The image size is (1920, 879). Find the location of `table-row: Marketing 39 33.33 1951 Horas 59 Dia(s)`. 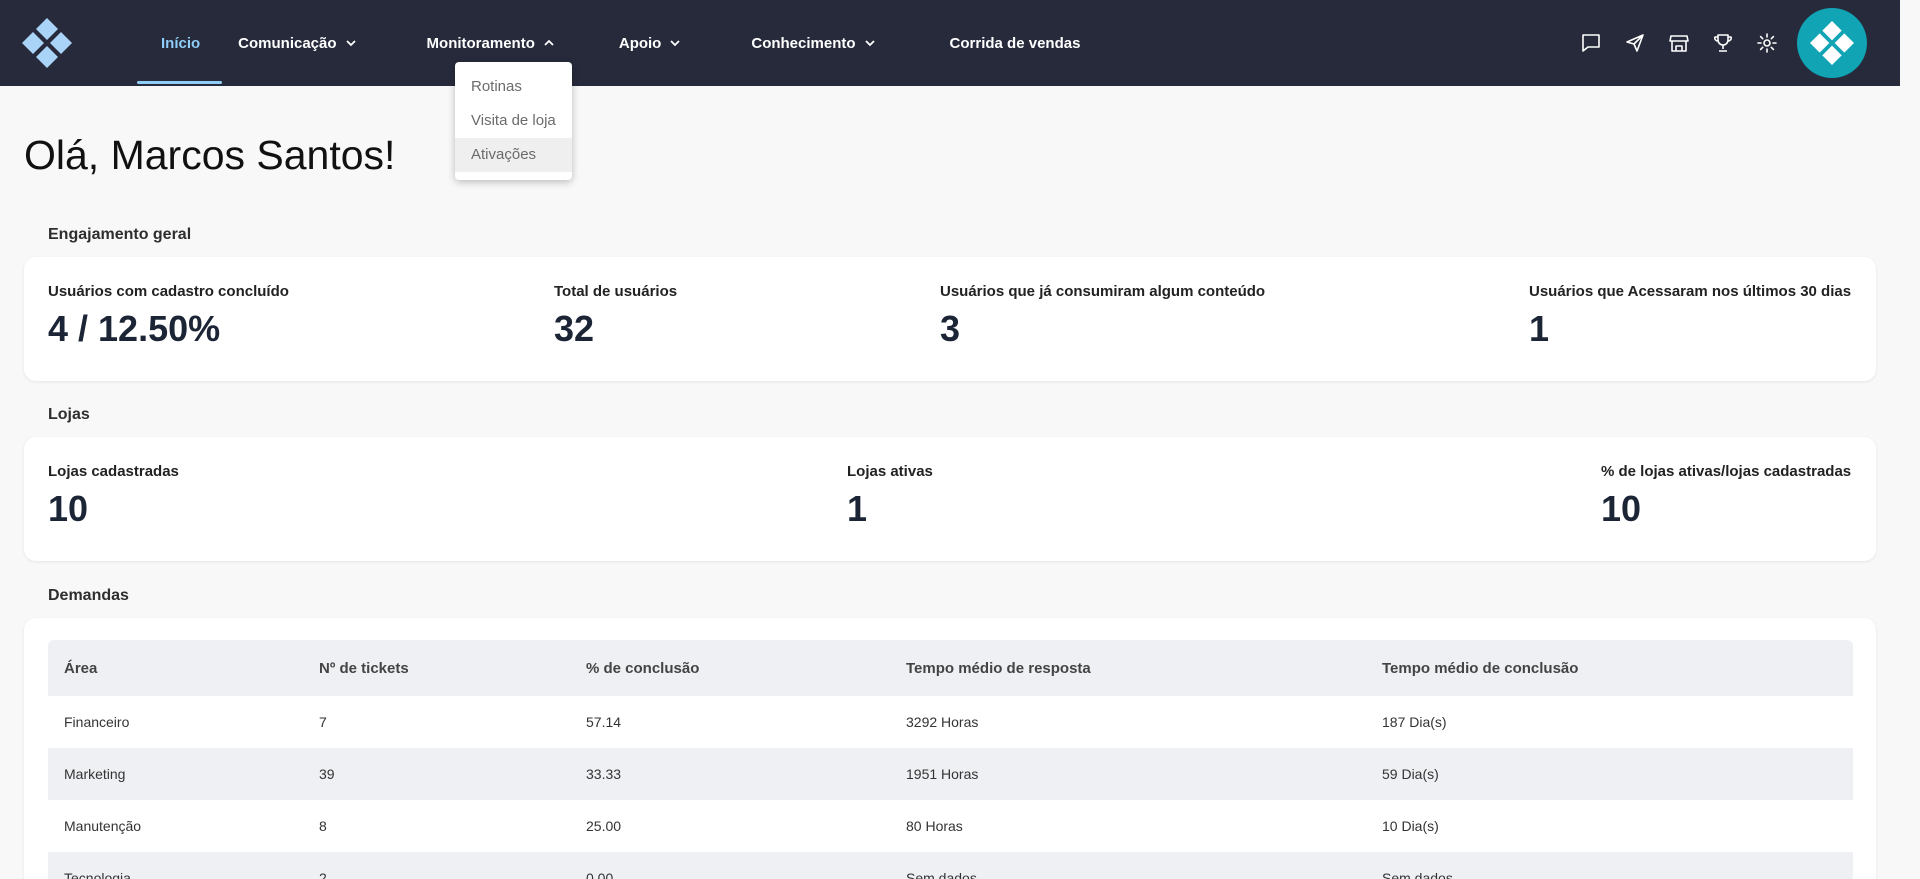

table-row: Marketing 39 33.33 1951 Horas 59 Dia(s) is located at coordinates (950, 774).